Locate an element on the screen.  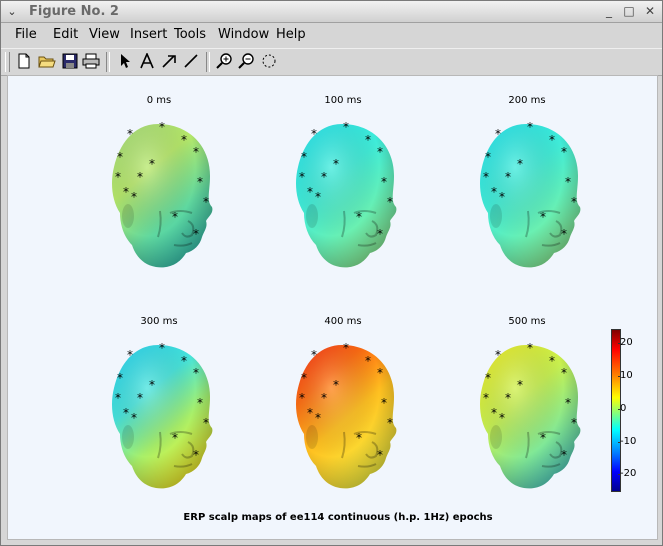
figure-toolbar is located at coordinates (331, 62).